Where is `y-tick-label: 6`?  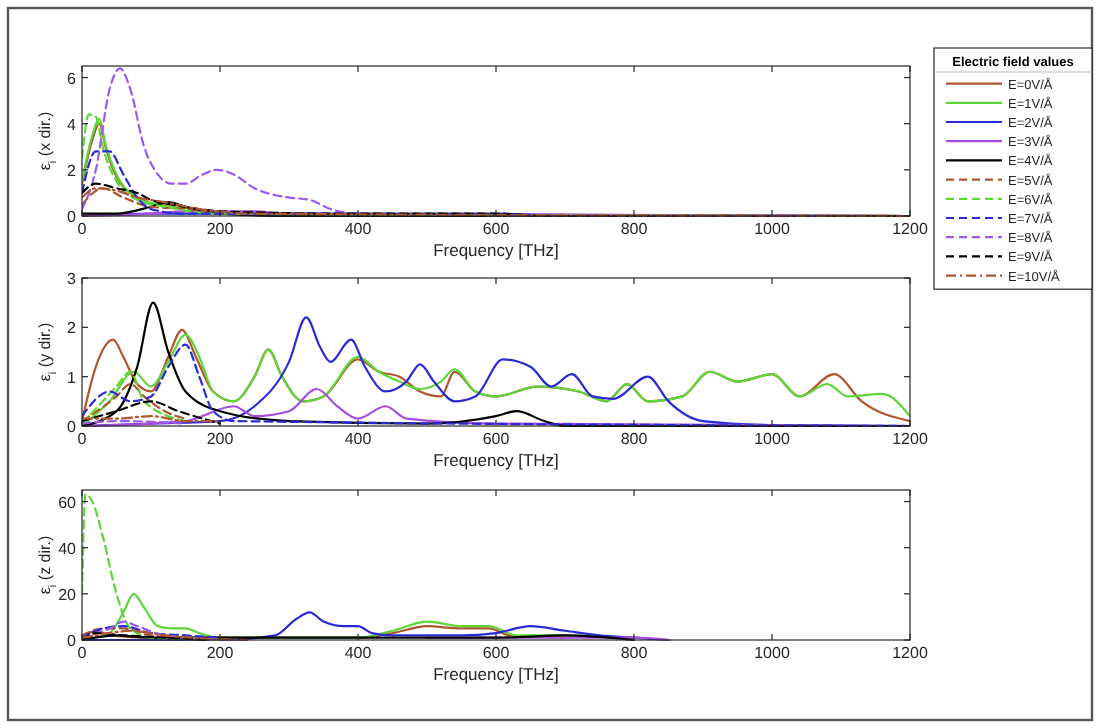 y-tick-label: 6 is located at coordinates (72, 78).